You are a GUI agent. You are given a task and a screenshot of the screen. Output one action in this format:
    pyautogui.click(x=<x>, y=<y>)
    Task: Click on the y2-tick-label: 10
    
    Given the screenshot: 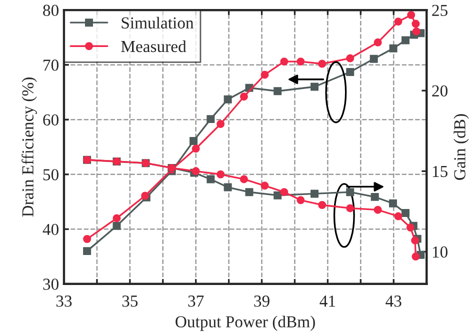 What is the action you would take?
    pyautogui.click(x=440, y=252)
    